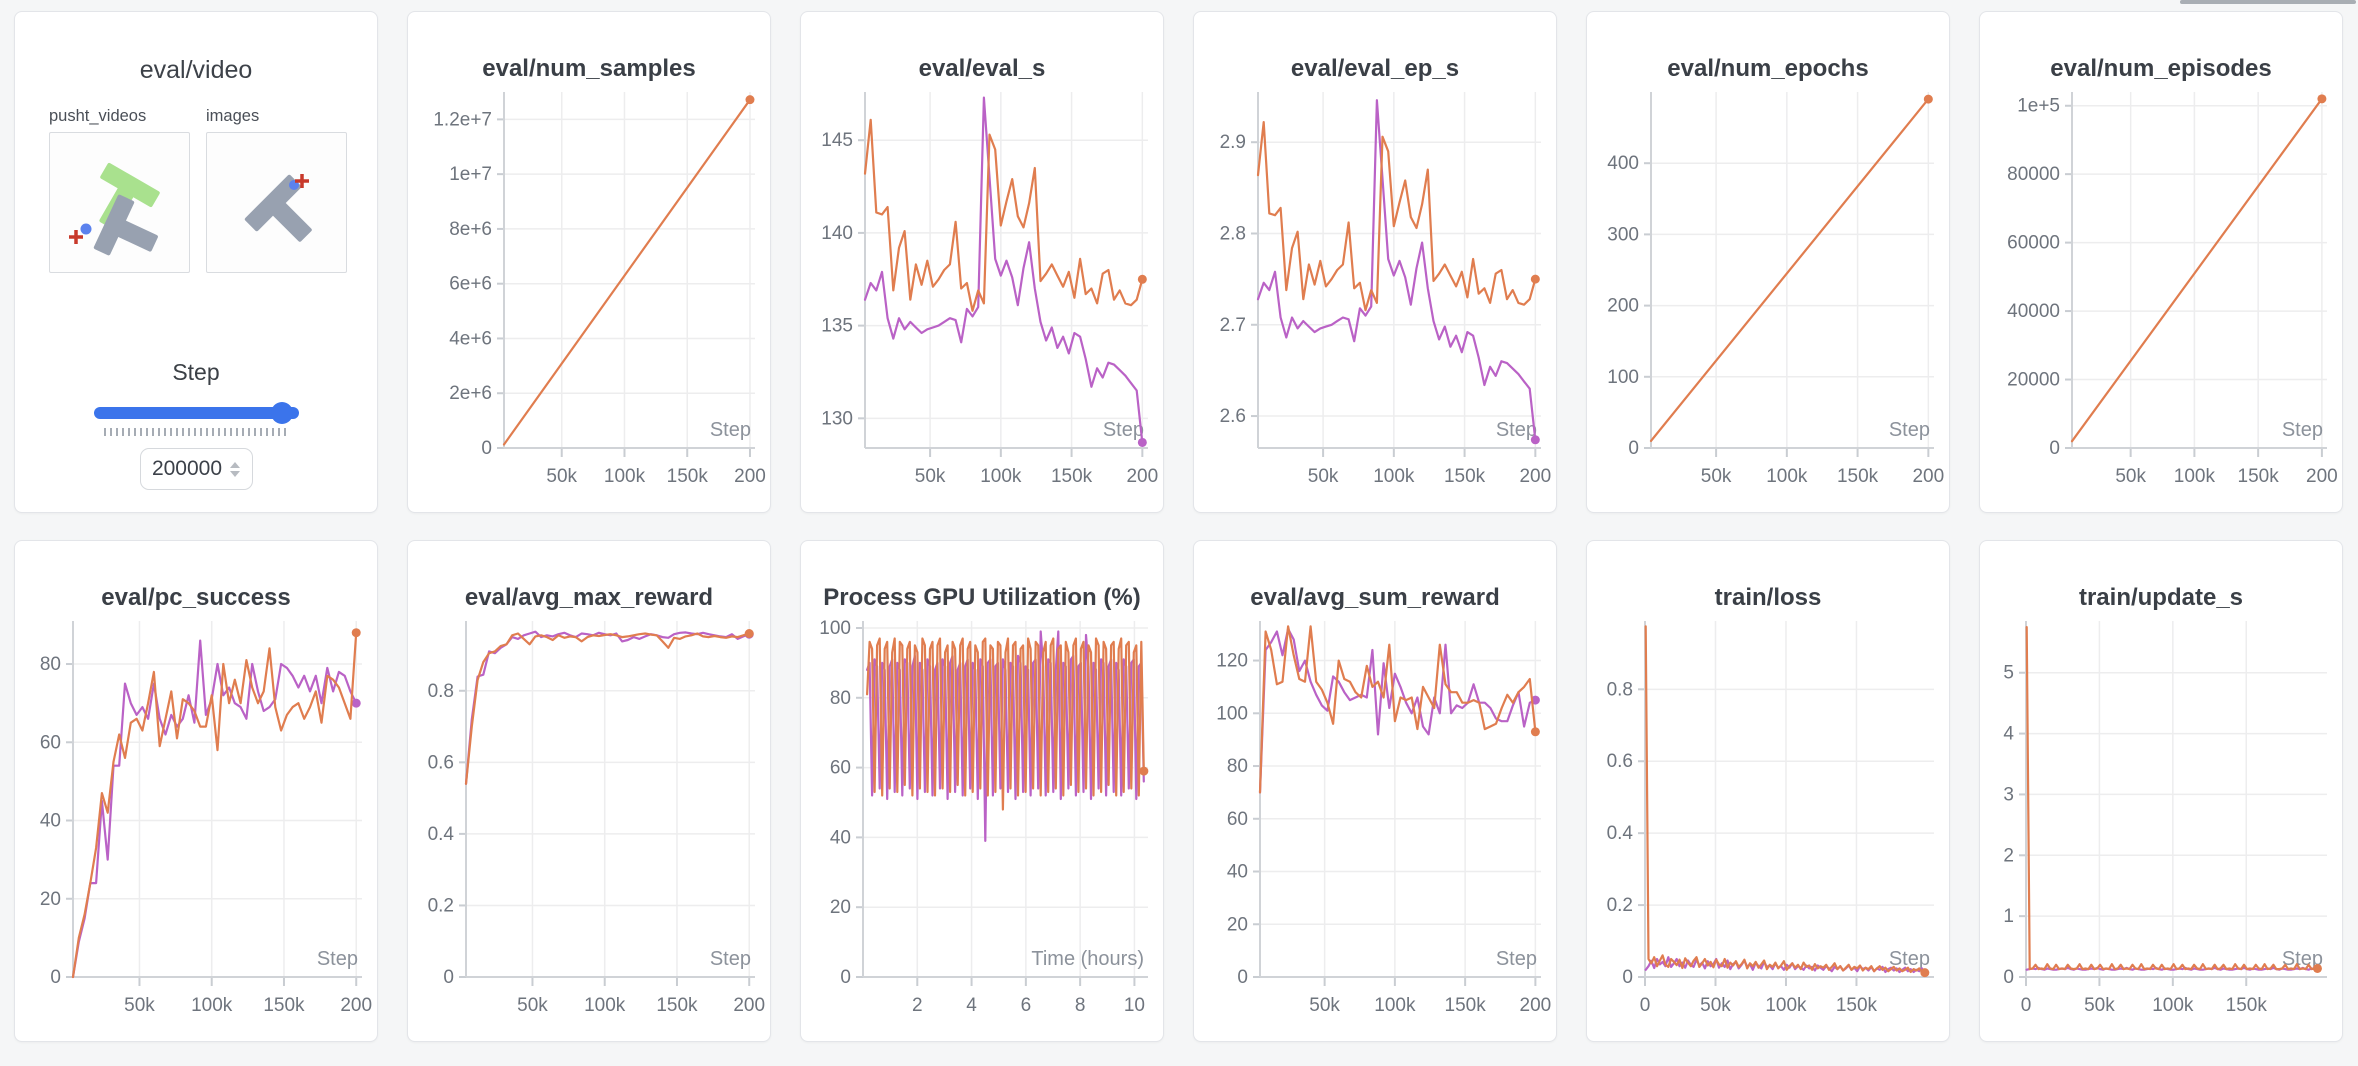 This screenshot has width=2358, height=1066. What do you see at coordinates (86, 229) in the screenshot?
I see `agent-dot` at bounding box center [86, 229].